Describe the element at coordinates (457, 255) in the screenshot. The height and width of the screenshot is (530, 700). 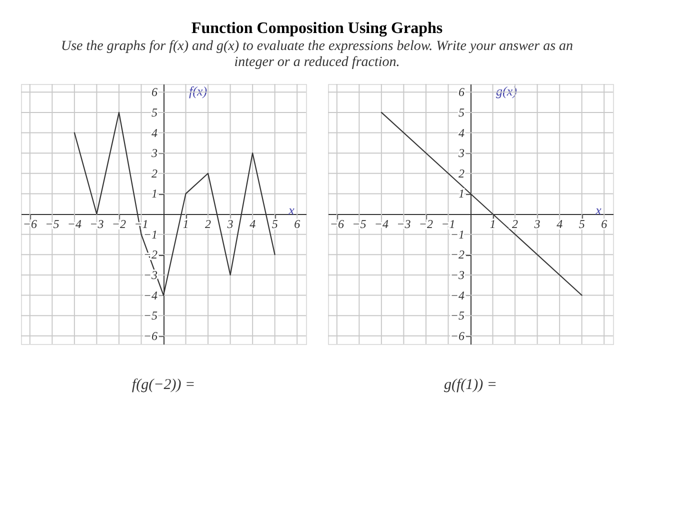
I see `y-tick-label: −2` at that location.